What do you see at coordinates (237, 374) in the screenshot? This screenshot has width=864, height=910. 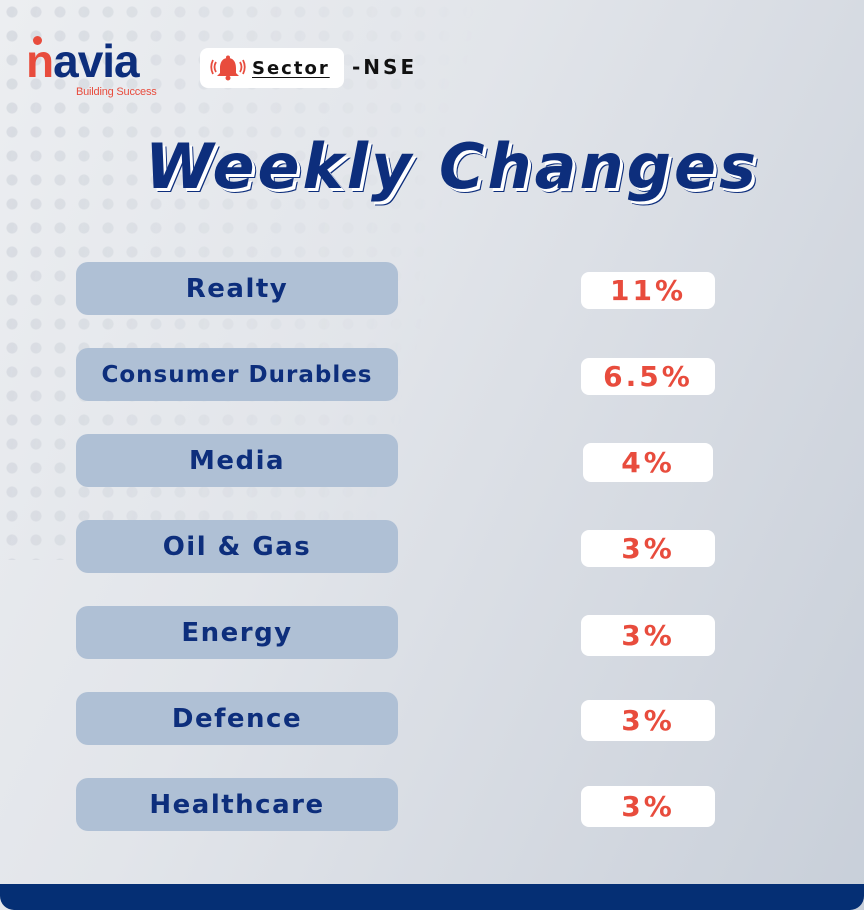 I see `sector-name: Consumer Durables` at bounding box center [237, 374].